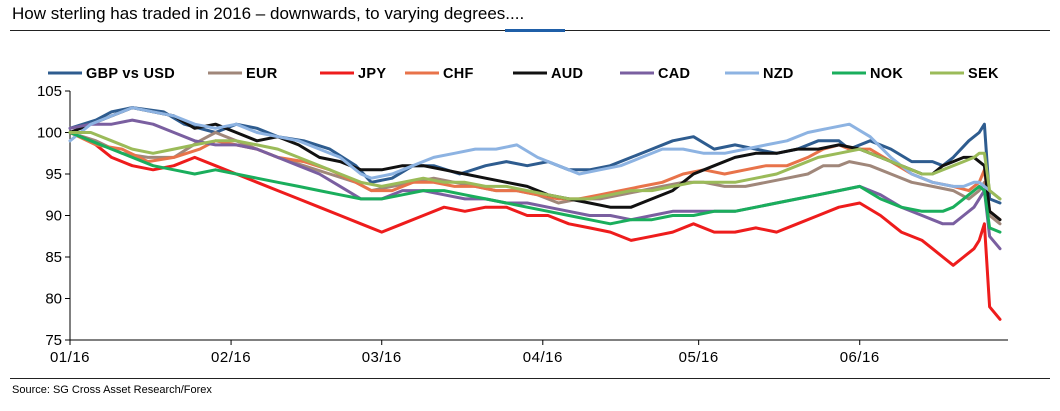 This screenshot has width=1060, height=411. What do you see at coordinates (70, 357) in the screenshot?
I see `x-tick-label: 01/16` at bounding box center [70, 357].